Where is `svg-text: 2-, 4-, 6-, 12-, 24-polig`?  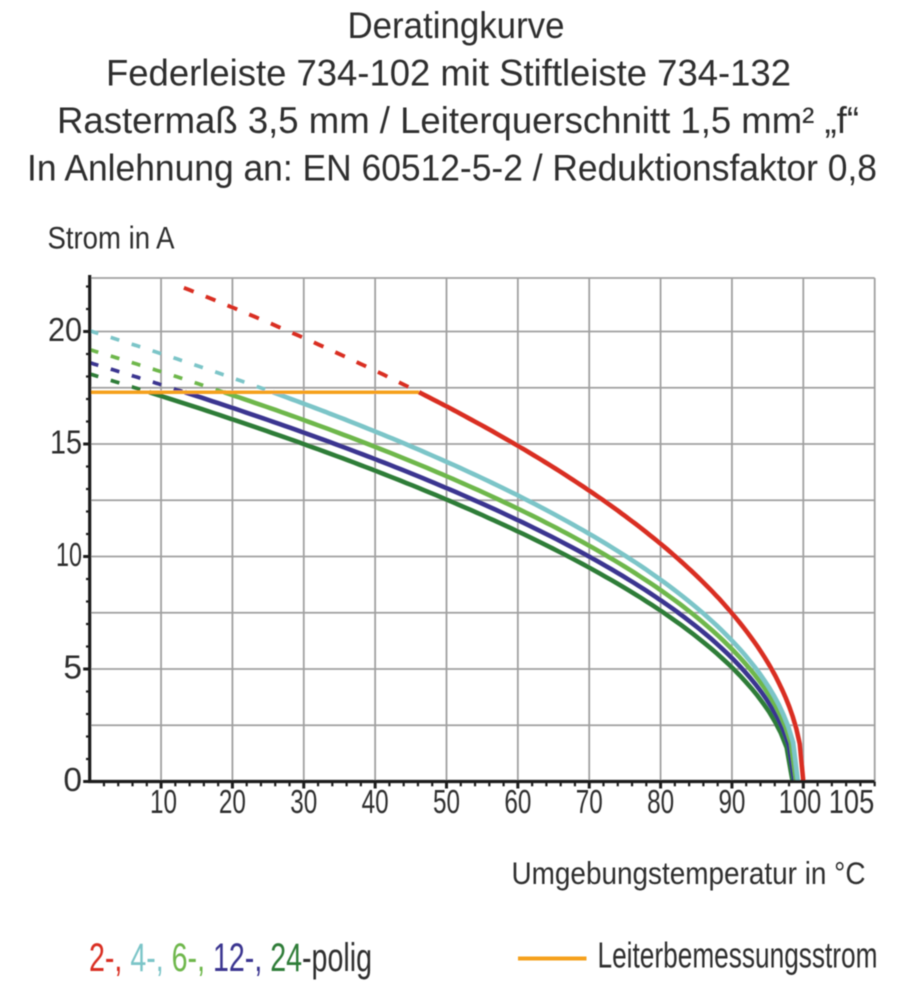
svg-text: 2-, 4-, 6-, 12-, 24-polig is located at coordinates (230, 958).